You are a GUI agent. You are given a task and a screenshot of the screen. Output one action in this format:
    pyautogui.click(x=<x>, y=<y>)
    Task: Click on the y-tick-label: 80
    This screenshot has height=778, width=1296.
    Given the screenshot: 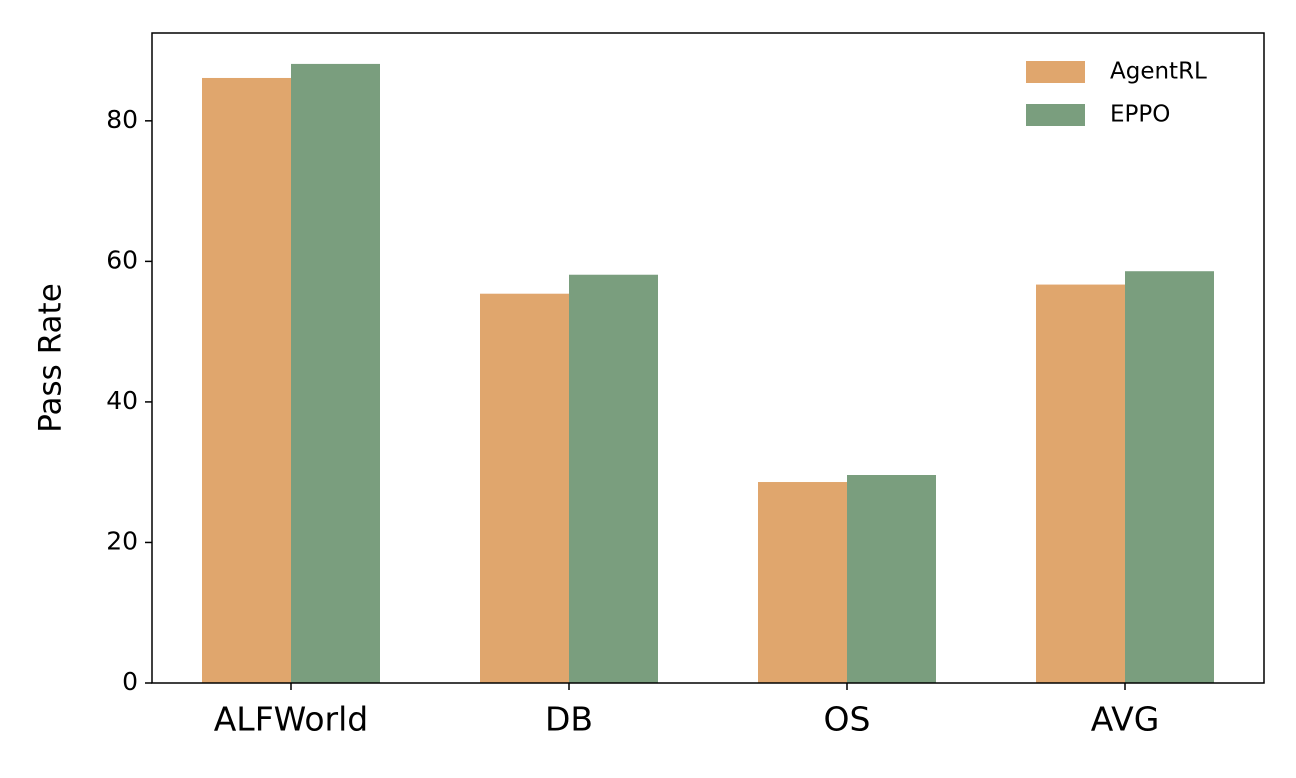 What is the action you would take?
    pyautogui.click(x=122, y=119)
    